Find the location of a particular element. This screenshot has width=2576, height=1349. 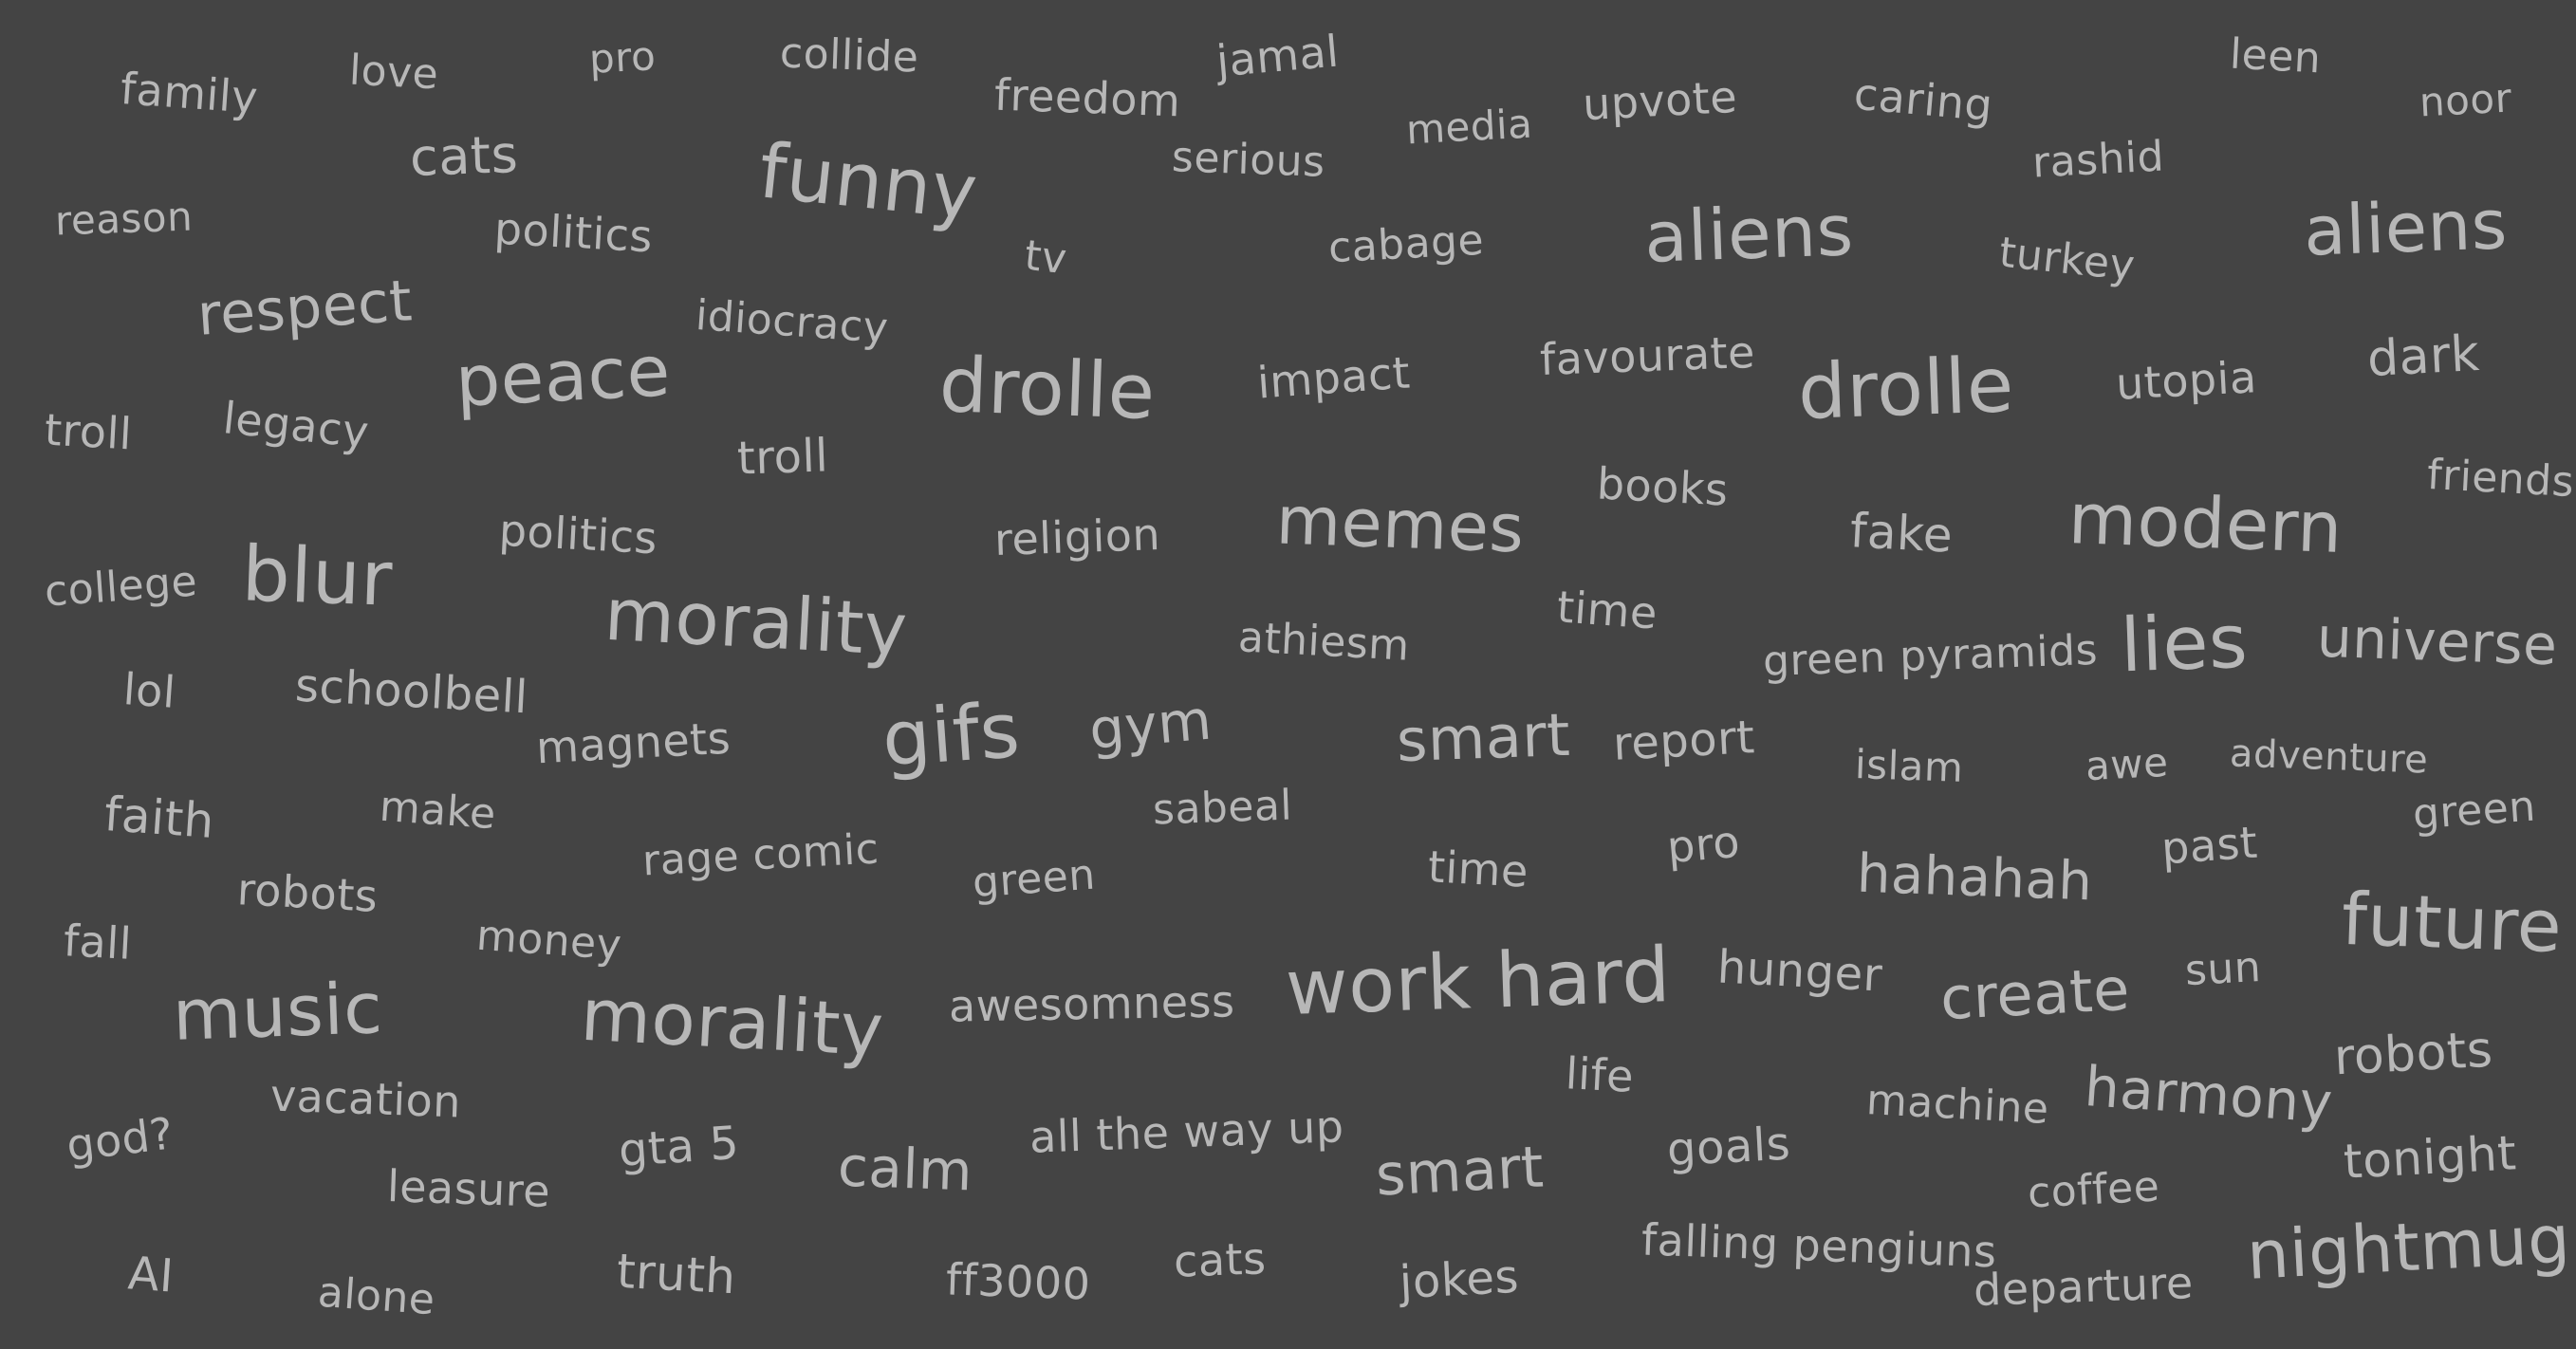

word-time-2: time is located at coordinates (1478, 869).